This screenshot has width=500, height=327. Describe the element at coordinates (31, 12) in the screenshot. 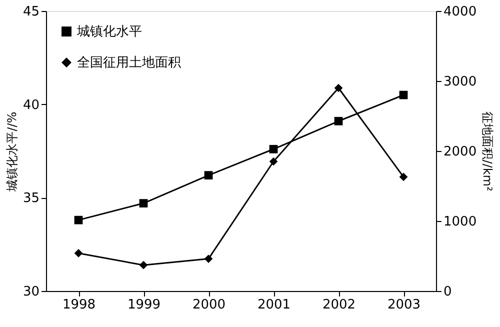

I see `y-tick-label: 45` at that location.